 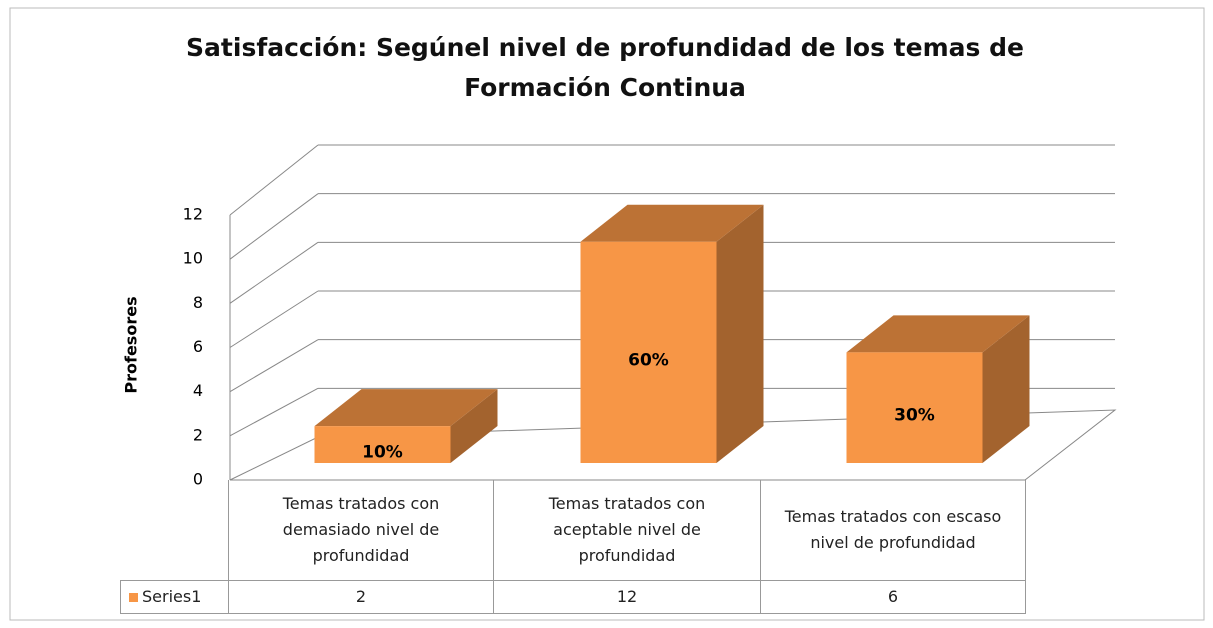 What do you see at coordinates (198, 479) in the screenshot?
I see `y-tick-label: 0` at bounding box center [198, 479].